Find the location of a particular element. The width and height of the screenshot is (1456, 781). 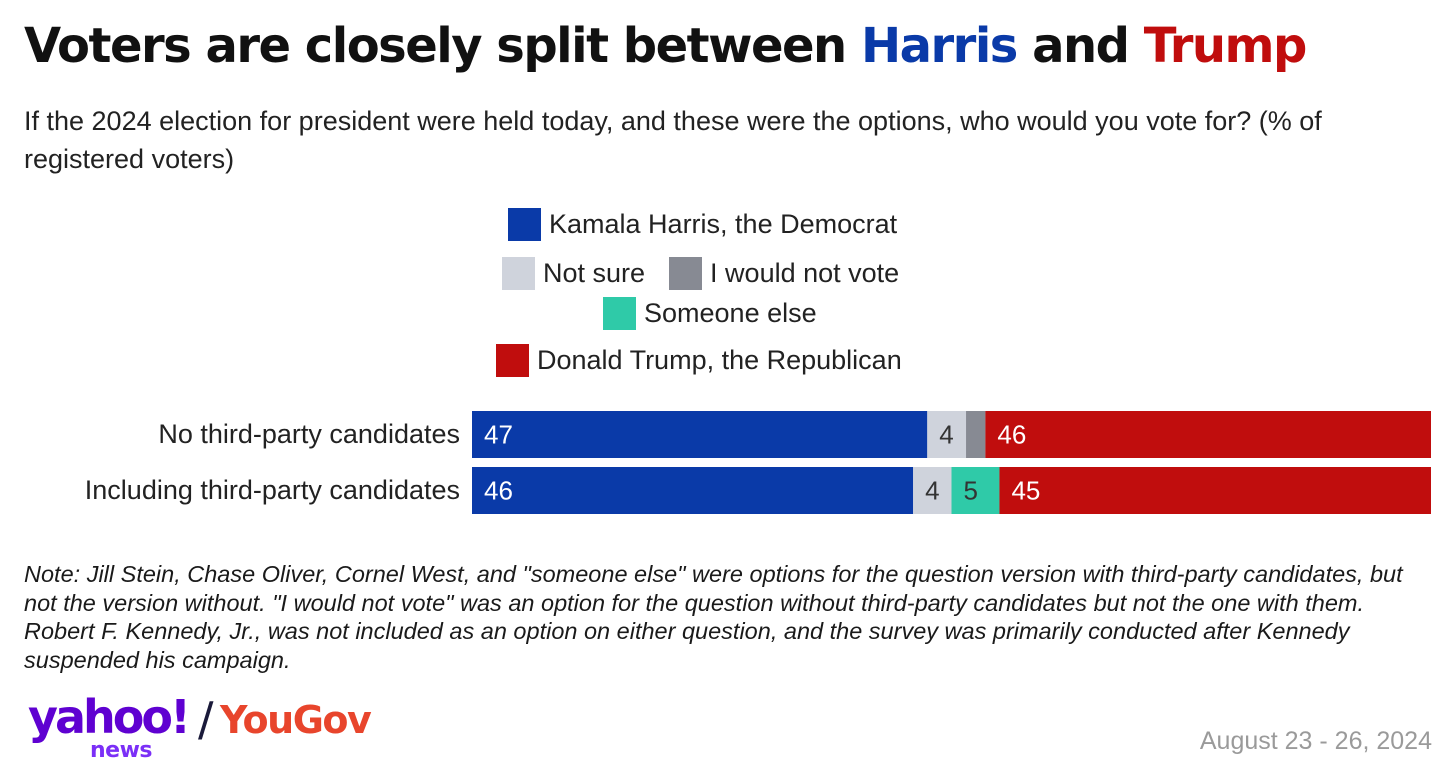

legend-item-trump: Donald Trump, the Republican is located at coordinates (699, 360).